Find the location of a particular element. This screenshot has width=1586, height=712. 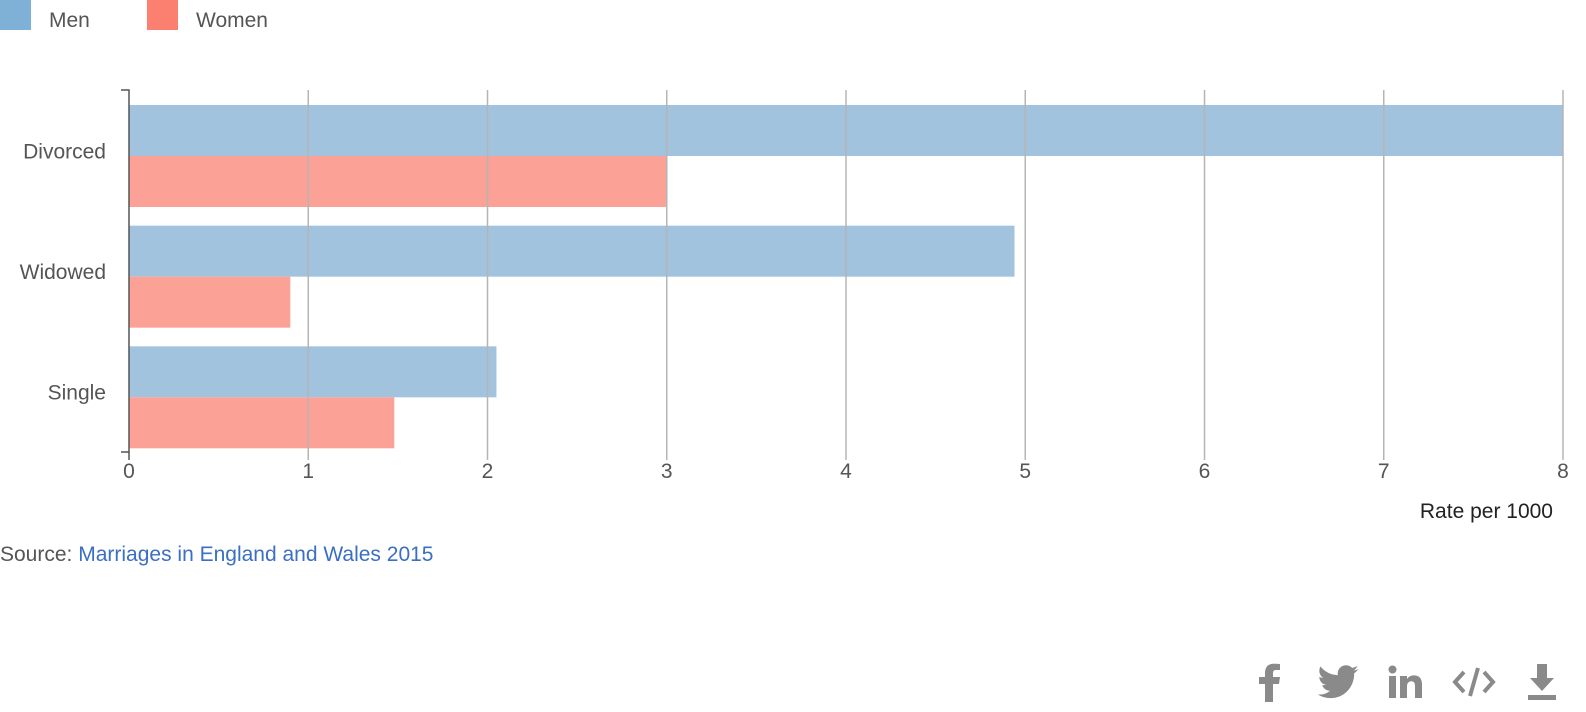

facebook-icon is located at coordinates (1269, 682).